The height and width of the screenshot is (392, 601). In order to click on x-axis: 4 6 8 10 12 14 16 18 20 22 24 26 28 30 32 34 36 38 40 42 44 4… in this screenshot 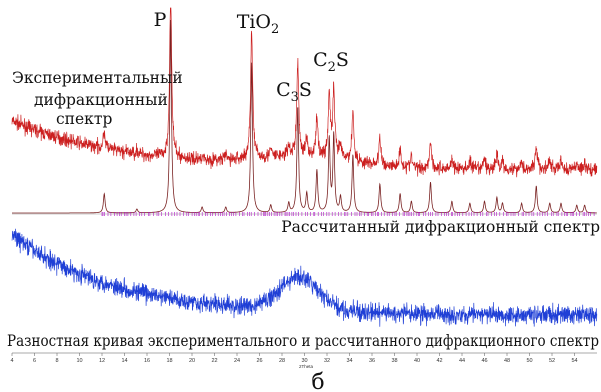, I will do `click(303, 360)`.